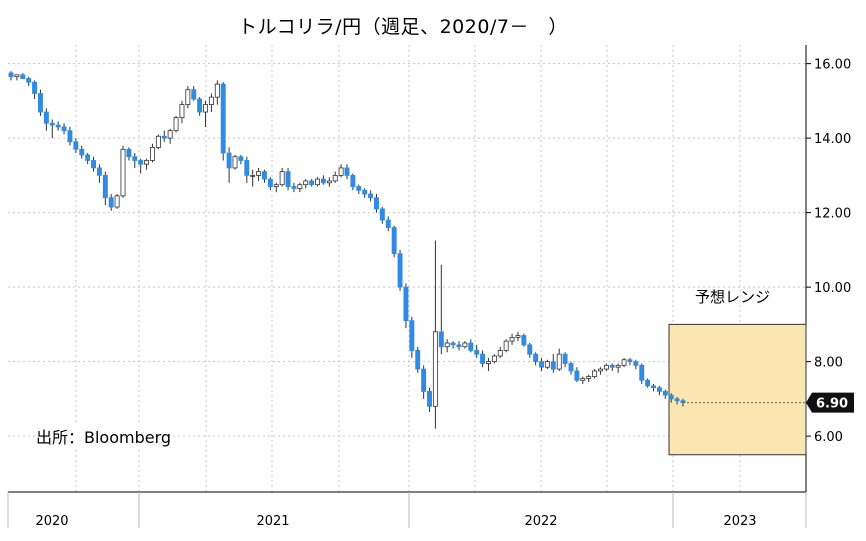 The height and width of the screenshot is (541, 866). I want to click on y-tick-label: 8.00, so click(828, 363).